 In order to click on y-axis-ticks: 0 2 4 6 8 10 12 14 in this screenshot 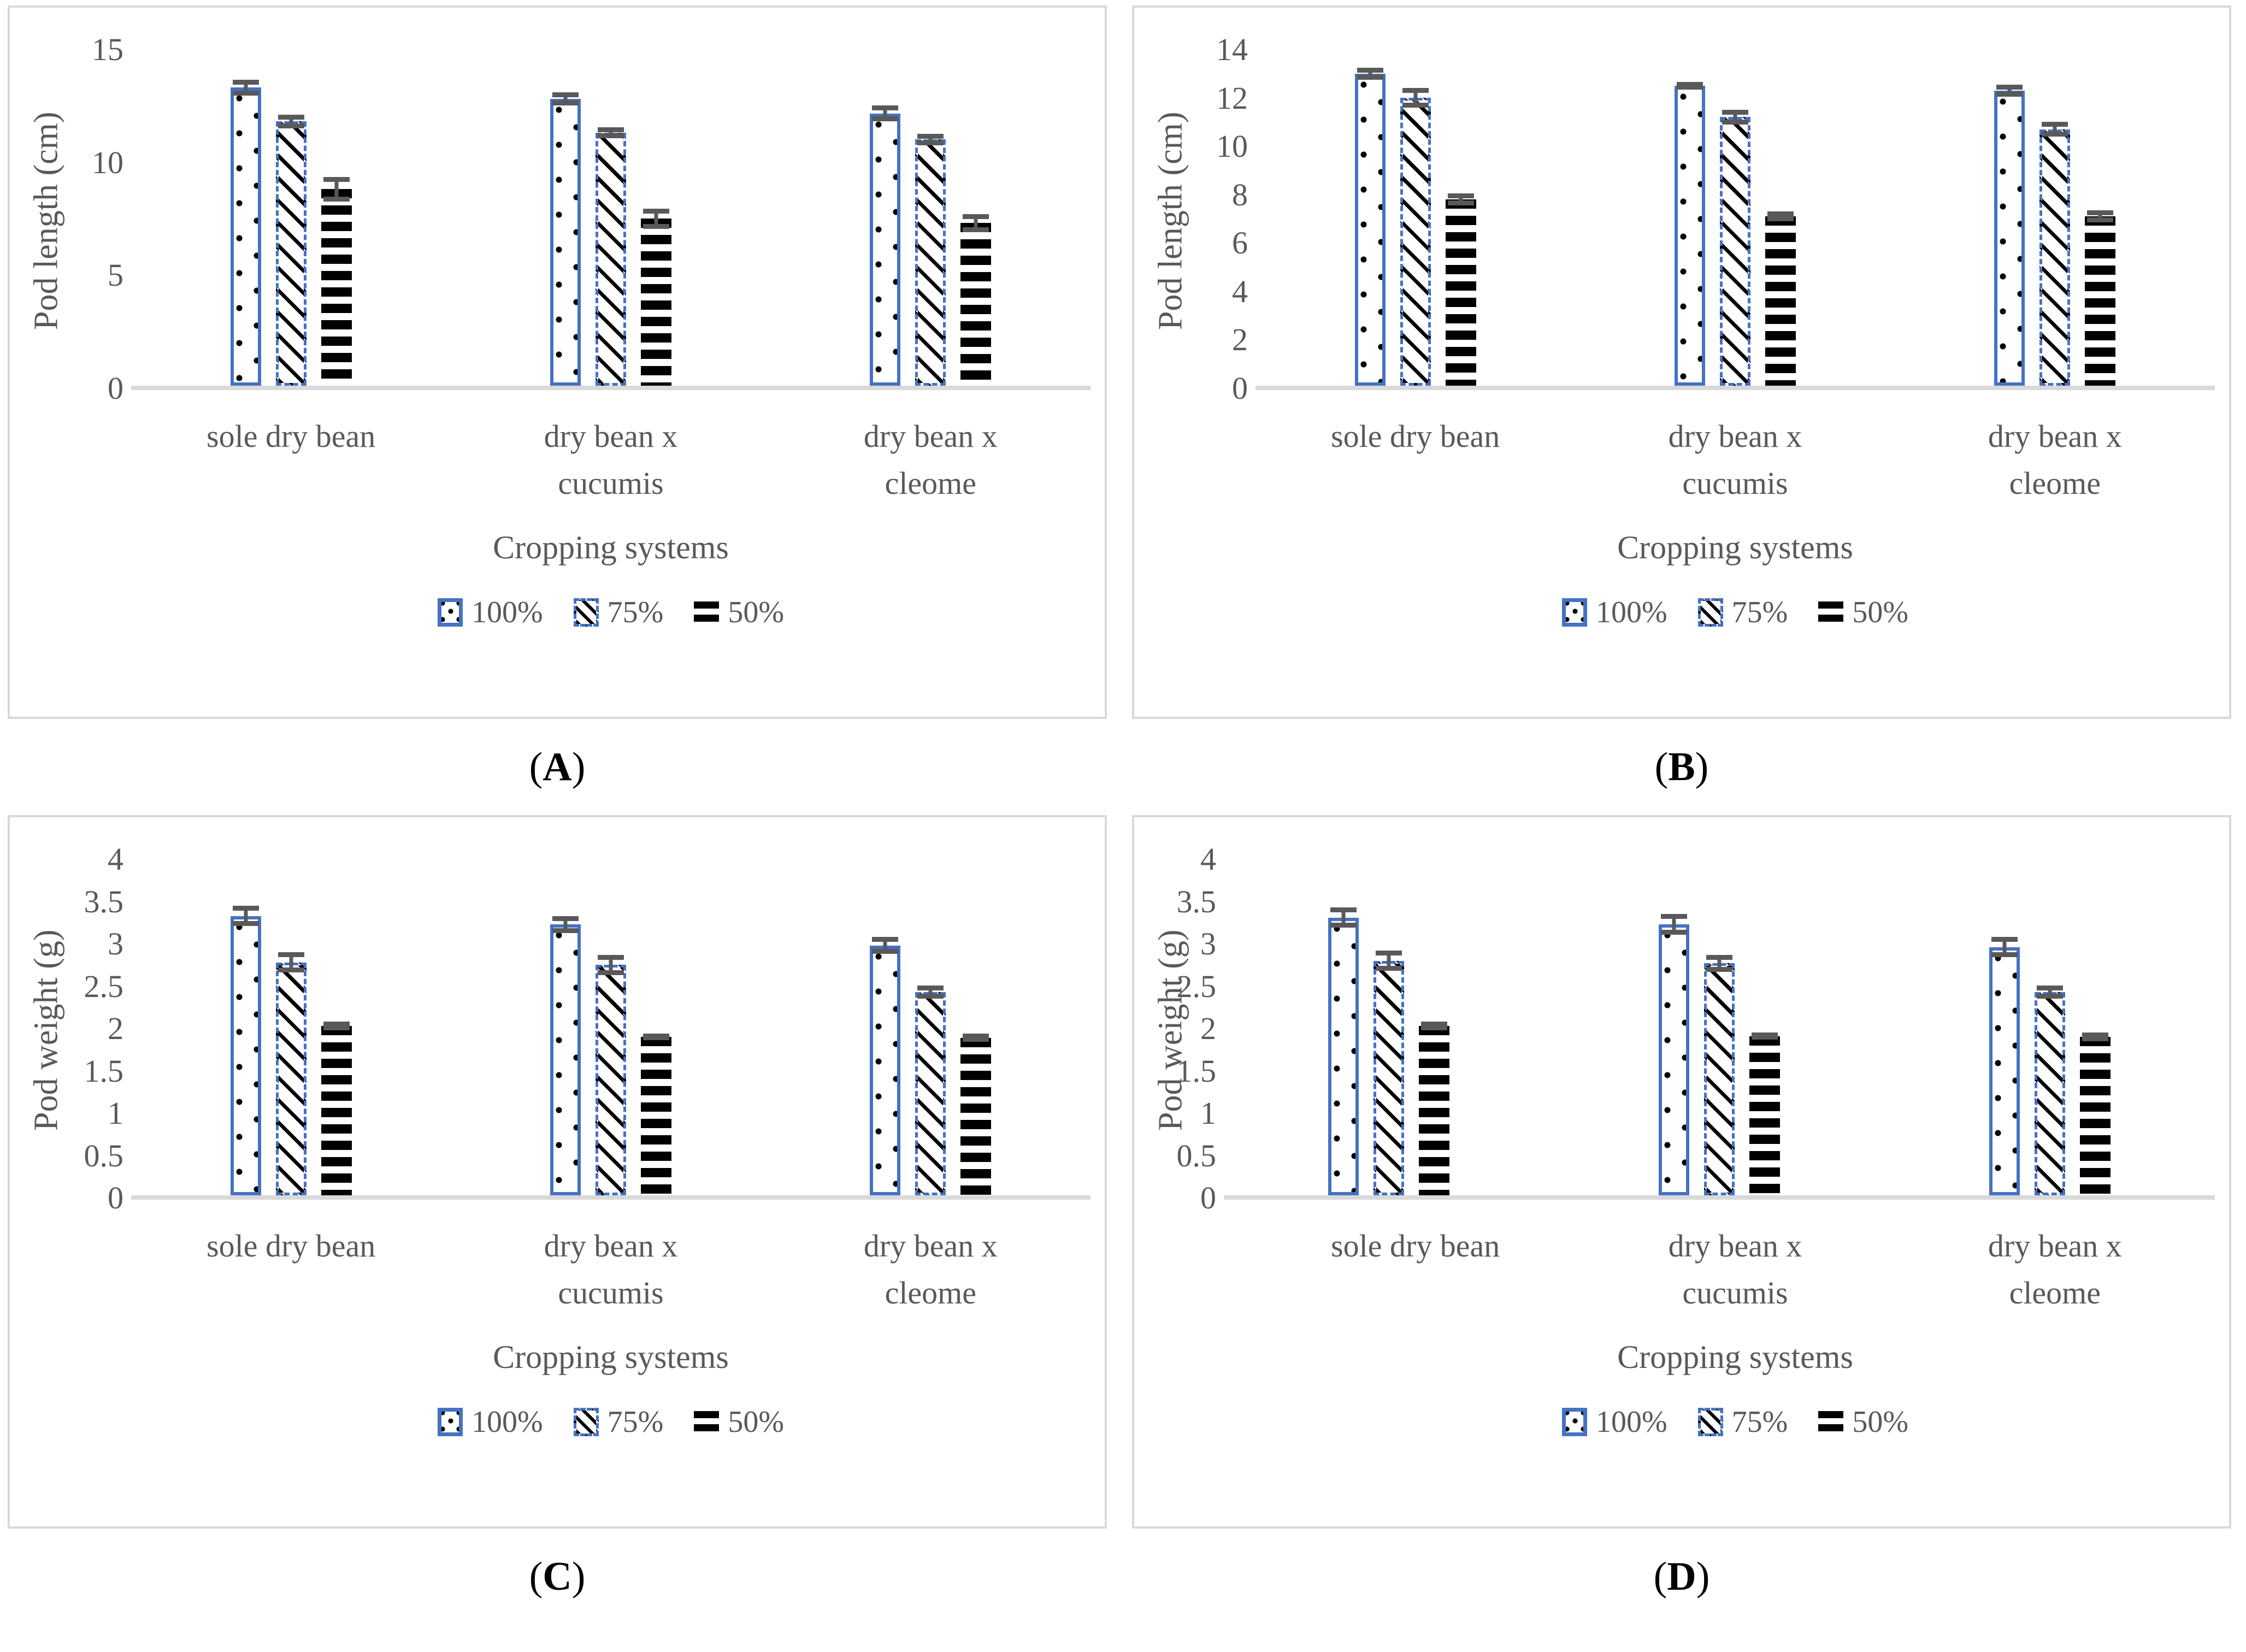, I will do `click(1223, 219)`.